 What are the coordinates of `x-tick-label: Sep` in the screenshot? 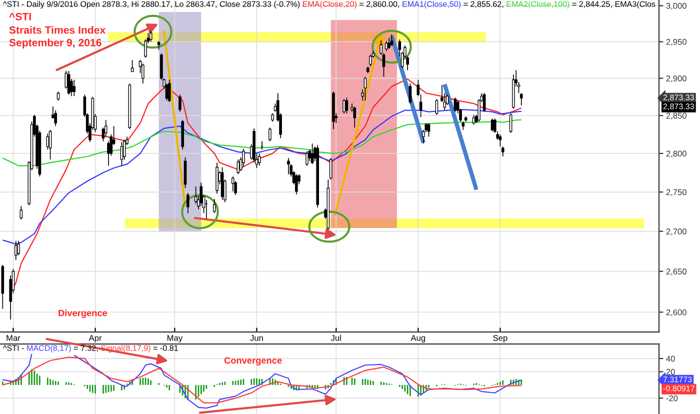 It's located at (500, 339).